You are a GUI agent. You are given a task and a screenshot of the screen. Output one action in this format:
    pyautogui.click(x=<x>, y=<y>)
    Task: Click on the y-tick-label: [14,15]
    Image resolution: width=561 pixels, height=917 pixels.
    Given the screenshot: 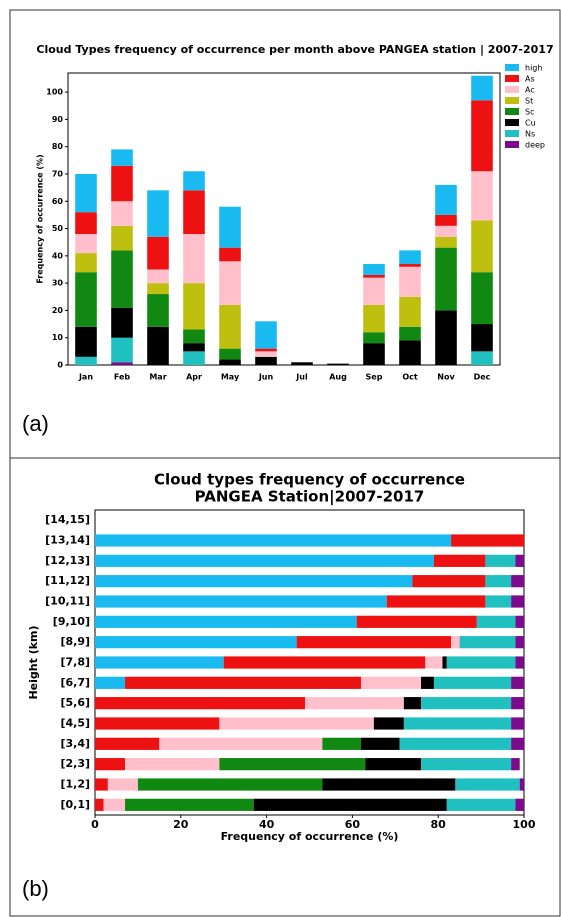 What is the action you would take?
    pyautogui.click(x=67, y=519)
    